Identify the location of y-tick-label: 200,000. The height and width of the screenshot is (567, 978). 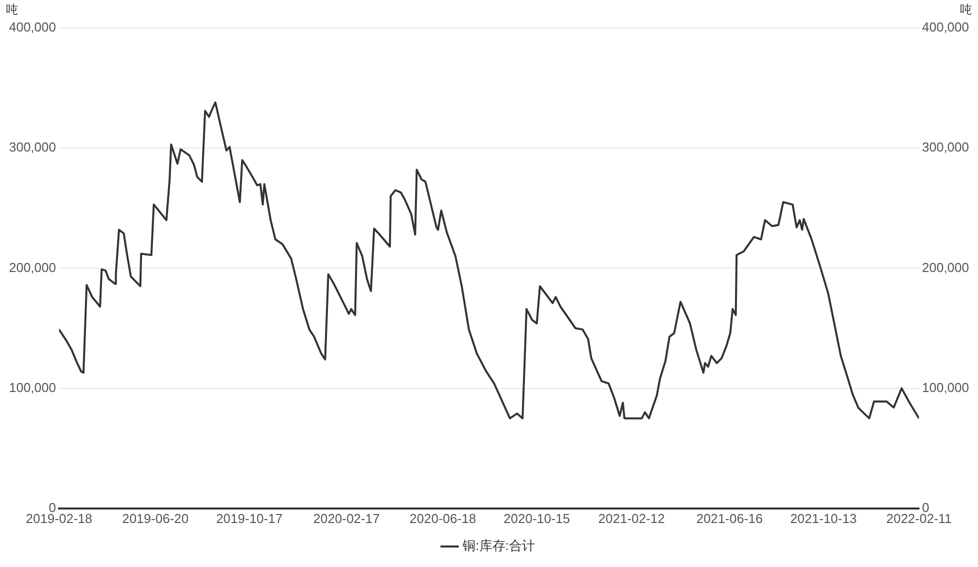
(32, 267).